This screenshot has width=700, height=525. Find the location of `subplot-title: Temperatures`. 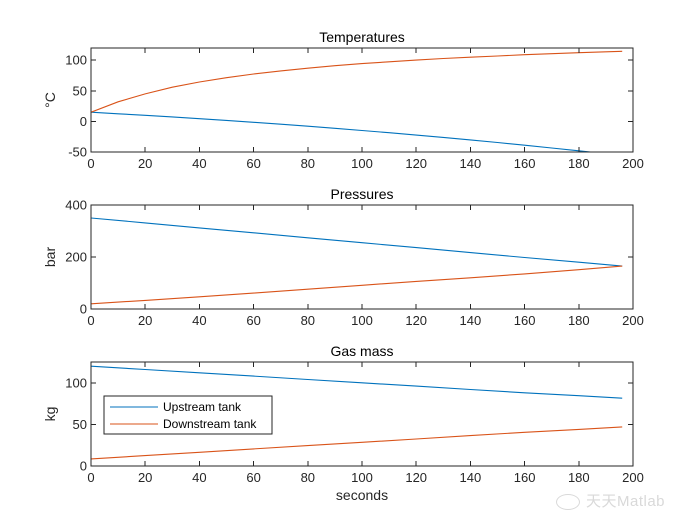

subplot-title: Temperatures is located at coordinates (362, 37).